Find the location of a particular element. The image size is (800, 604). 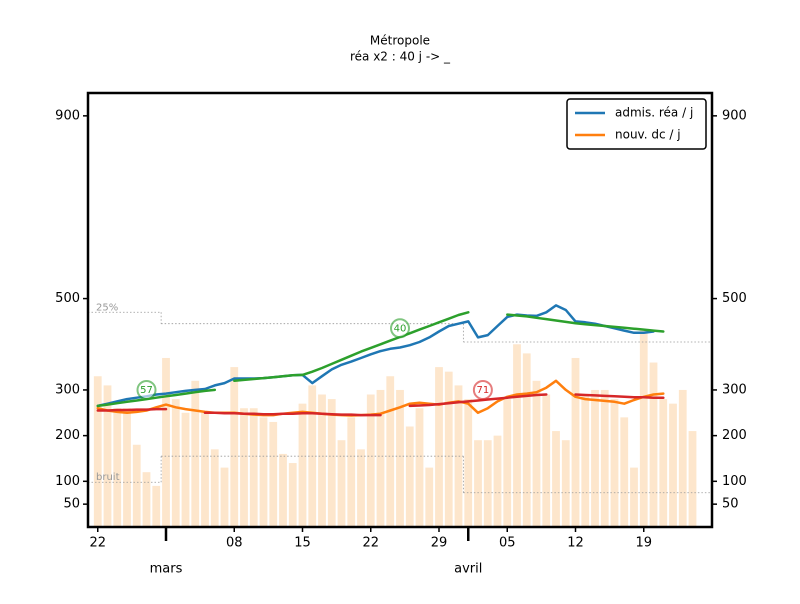

legend-box is located at coordinates (636, 124).